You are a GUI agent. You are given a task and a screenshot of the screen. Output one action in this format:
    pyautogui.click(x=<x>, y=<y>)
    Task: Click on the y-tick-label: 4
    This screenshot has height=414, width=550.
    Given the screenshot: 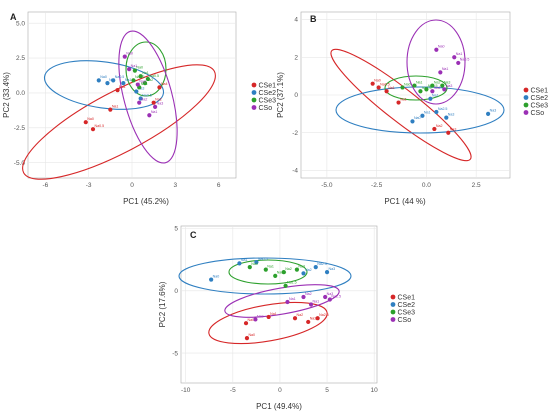 What is the action you would take?
    pyautogui.click(x=296, y=20)
    